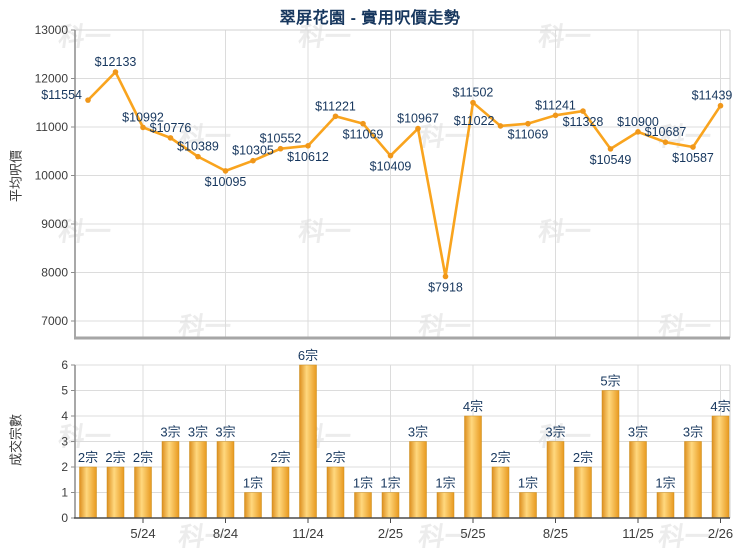 This screenshot has width=740, height=550. I want to click on point-label: $11554, so click(61, 95).